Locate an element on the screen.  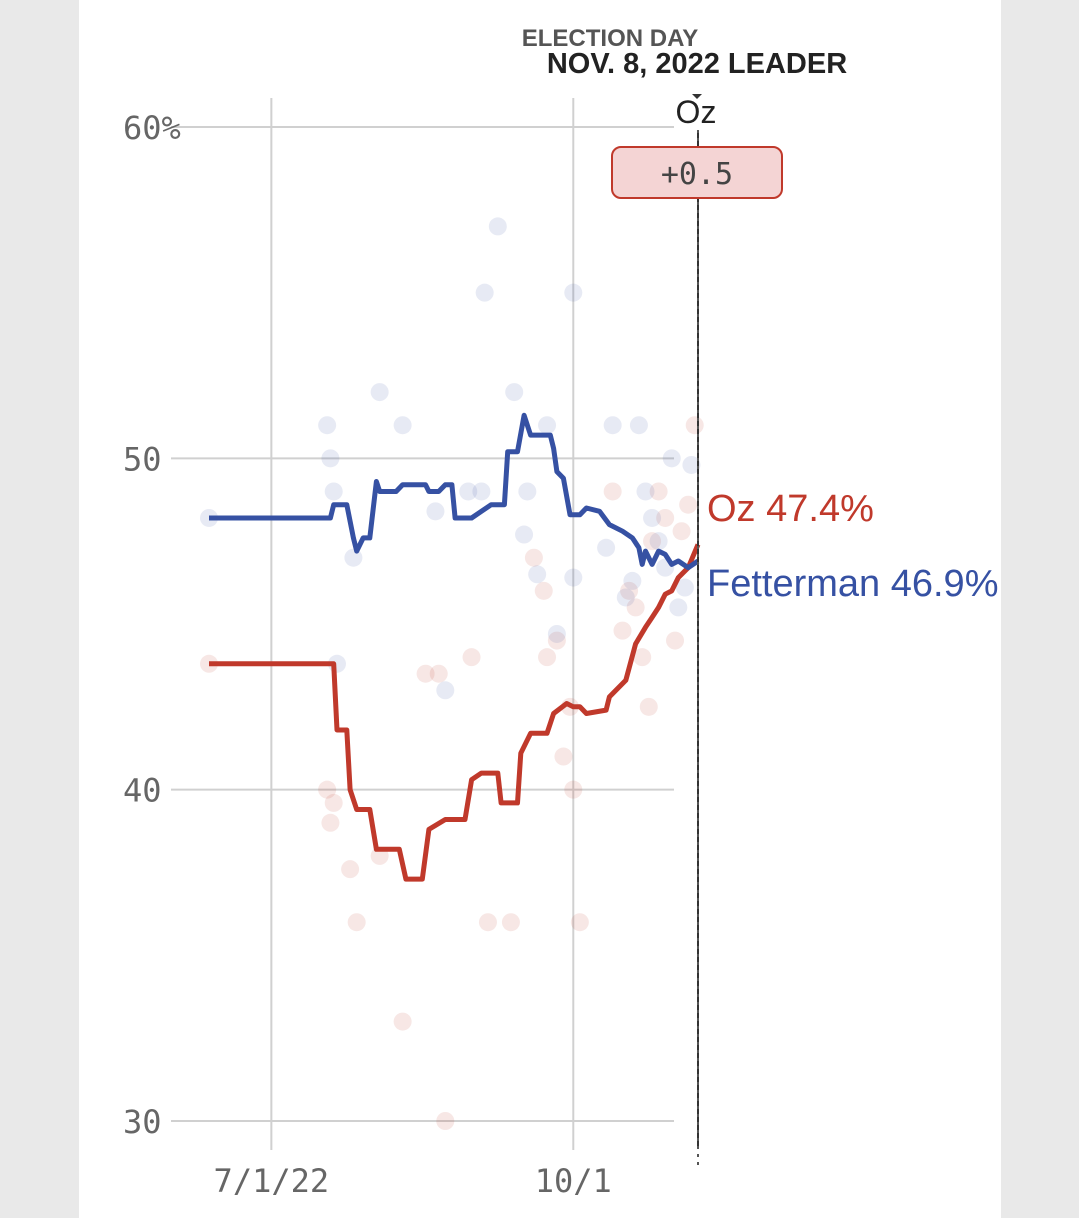
end-label-oz: Oz 47.4% is located at coordinates (790, 509).